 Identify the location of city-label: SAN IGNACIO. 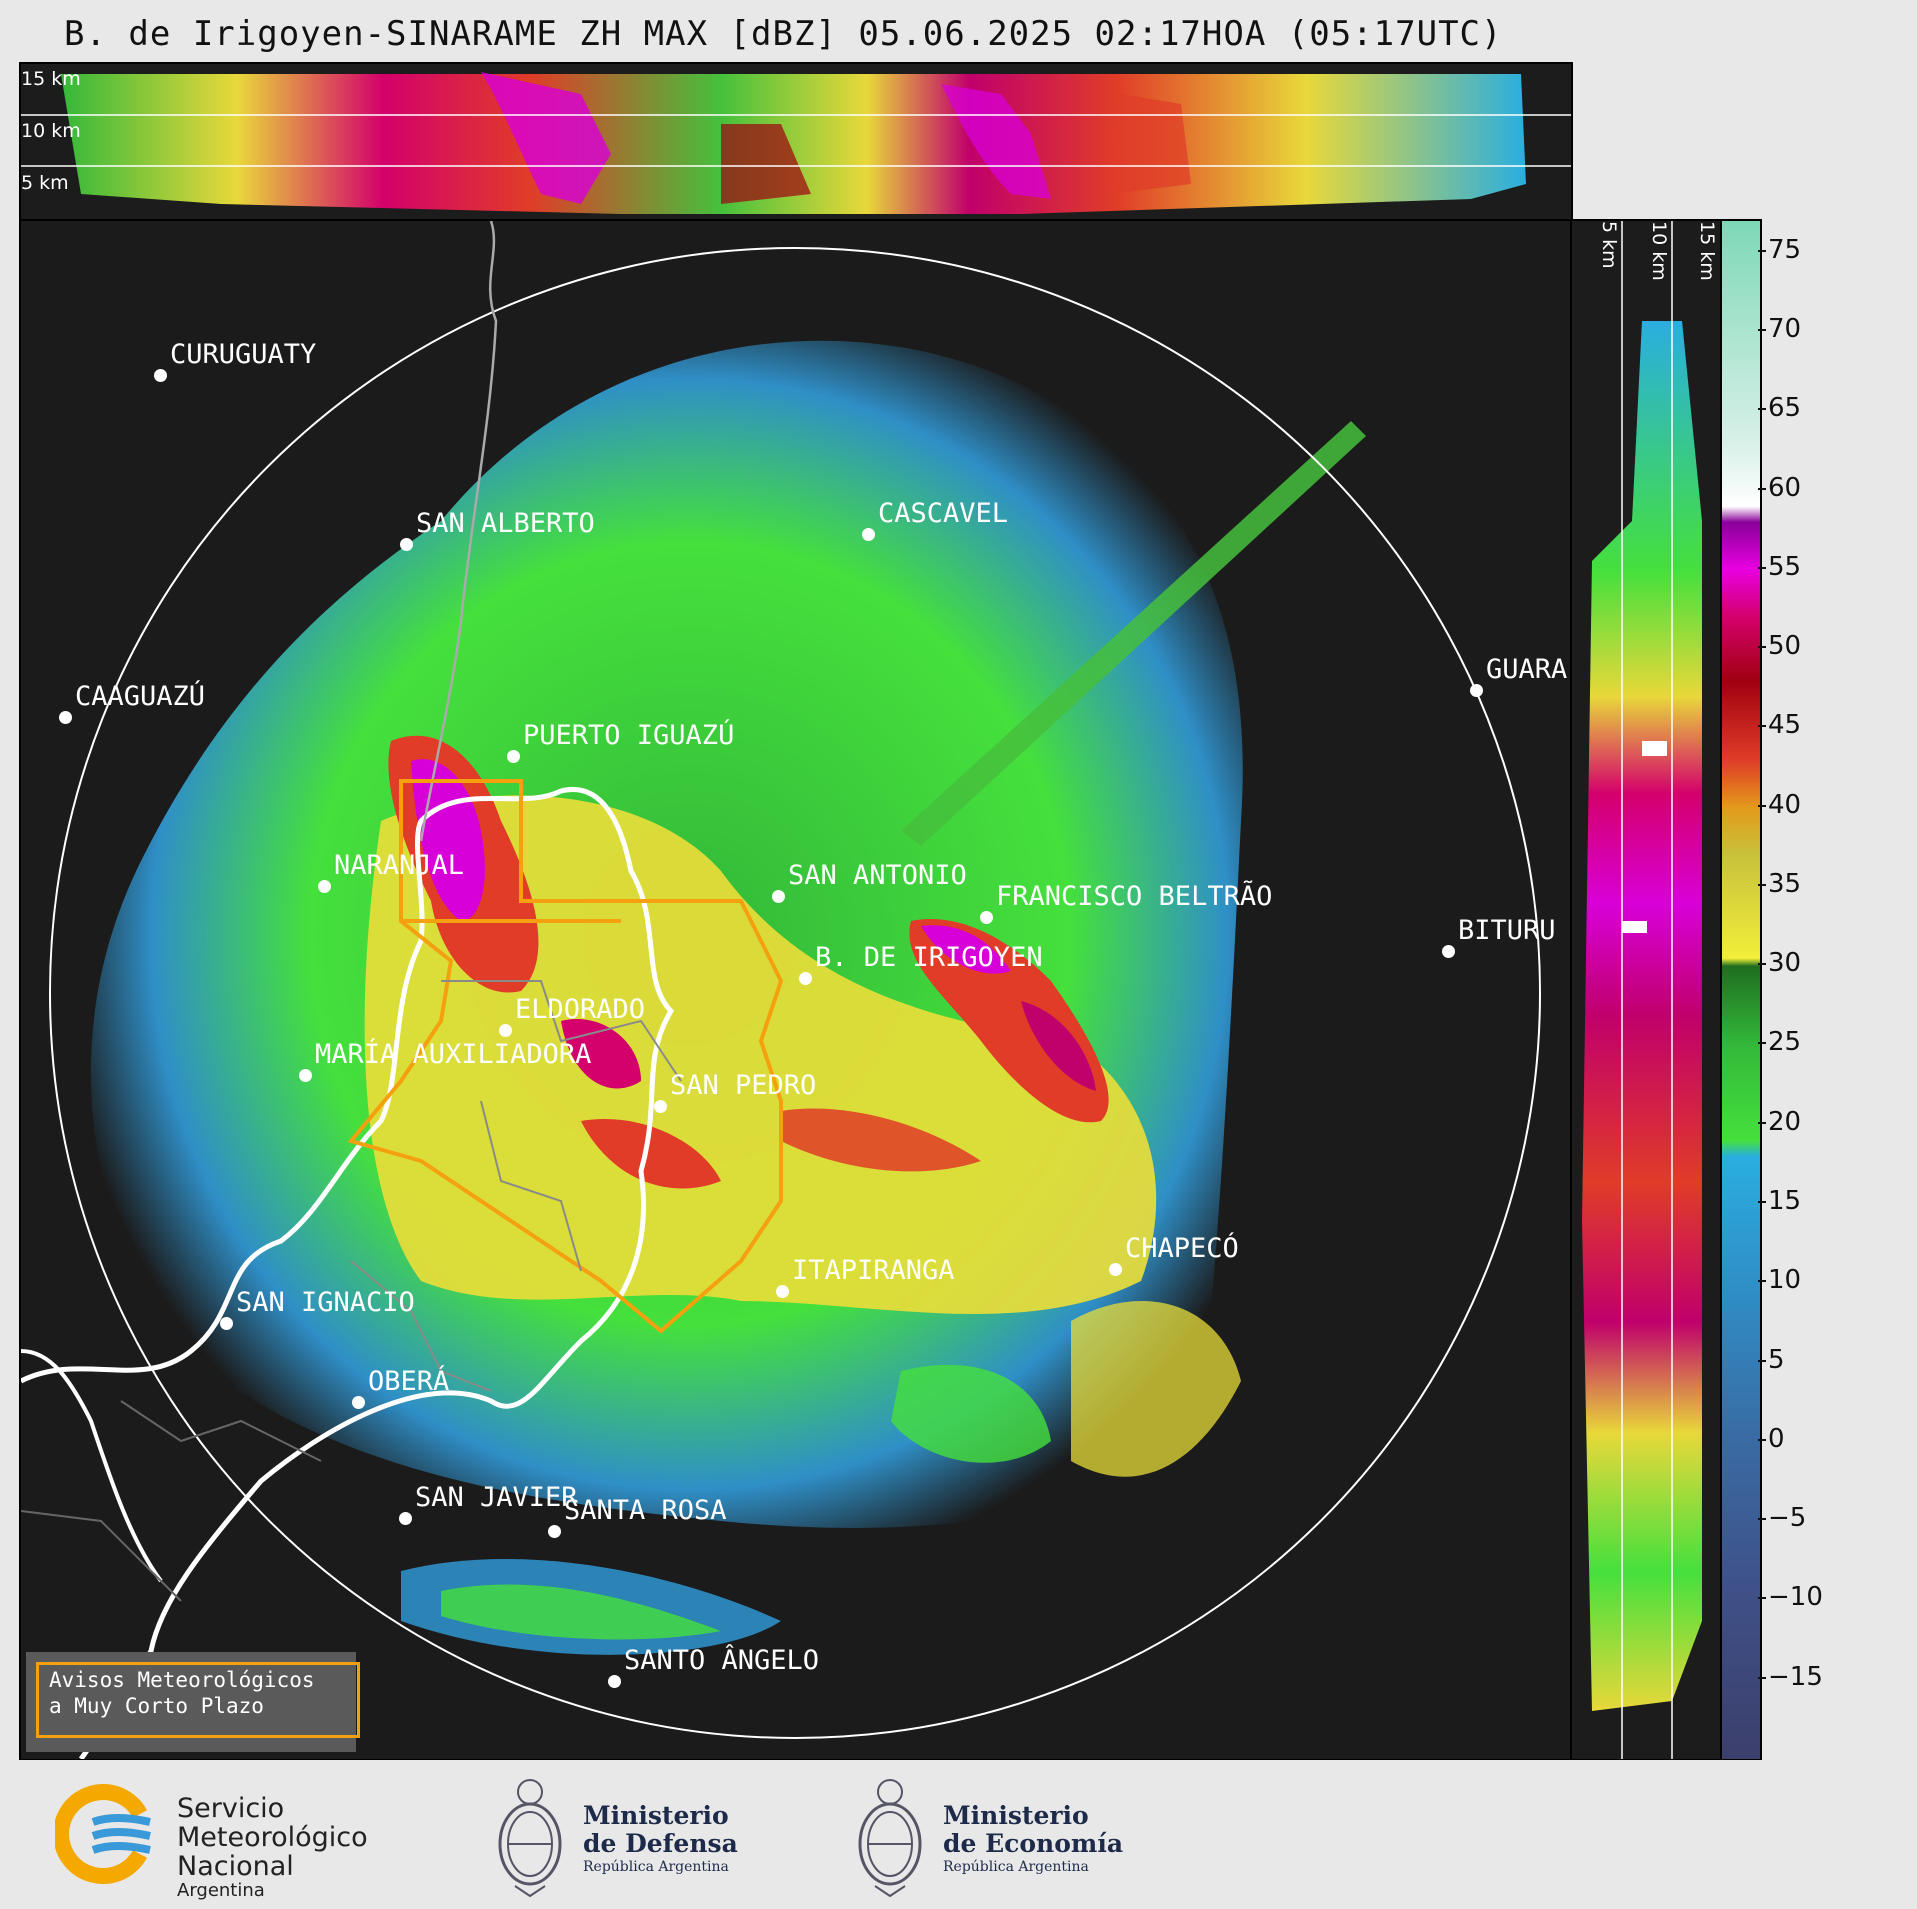
(325, 1302).